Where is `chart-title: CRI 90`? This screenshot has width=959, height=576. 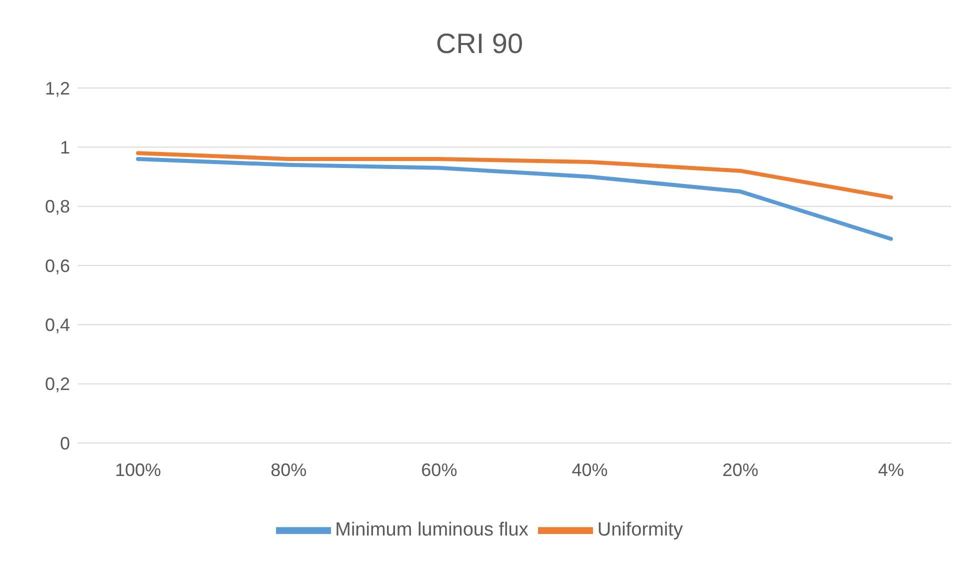 chart-title: CRI 90 is located at coordinates (479, 44).